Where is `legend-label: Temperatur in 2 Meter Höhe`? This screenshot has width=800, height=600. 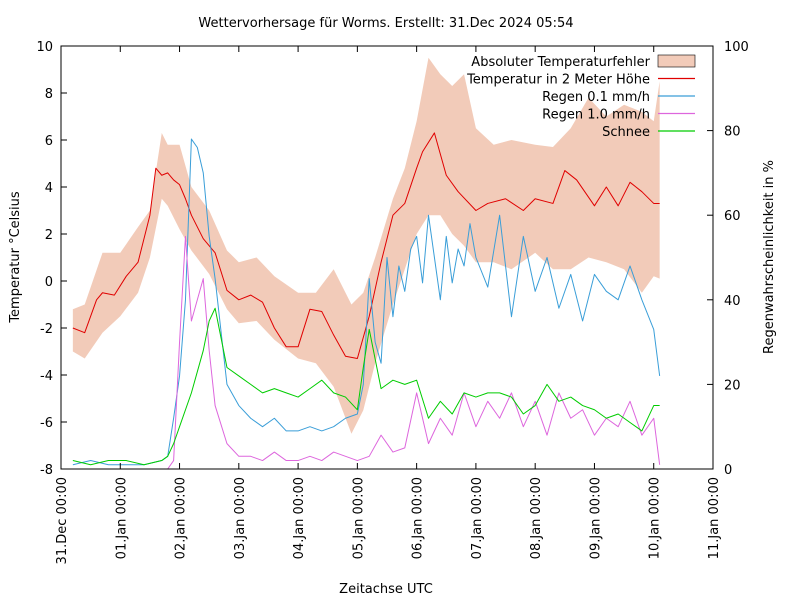 legend-label: Temperatur in 2 Meter Höhe is located at coordinates (558, 80).